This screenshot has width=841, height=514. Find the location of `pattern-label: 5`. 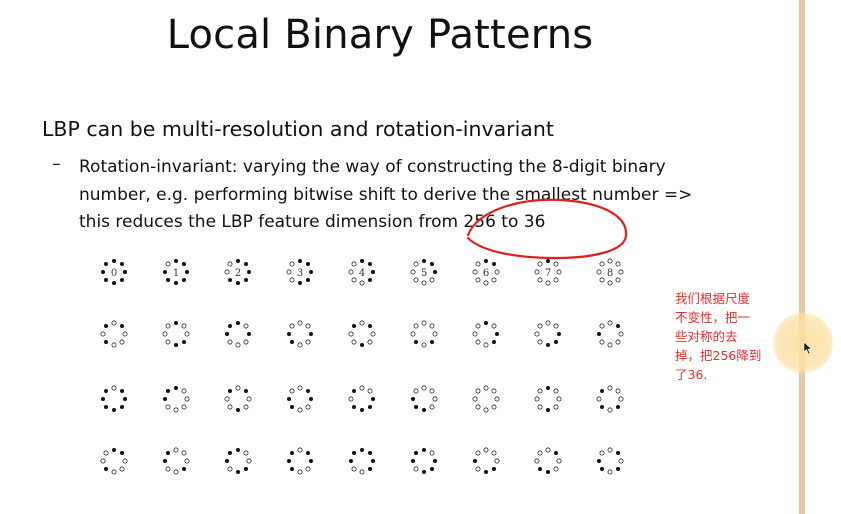

pattern-label: 5 is located at coordinates (424, 273).